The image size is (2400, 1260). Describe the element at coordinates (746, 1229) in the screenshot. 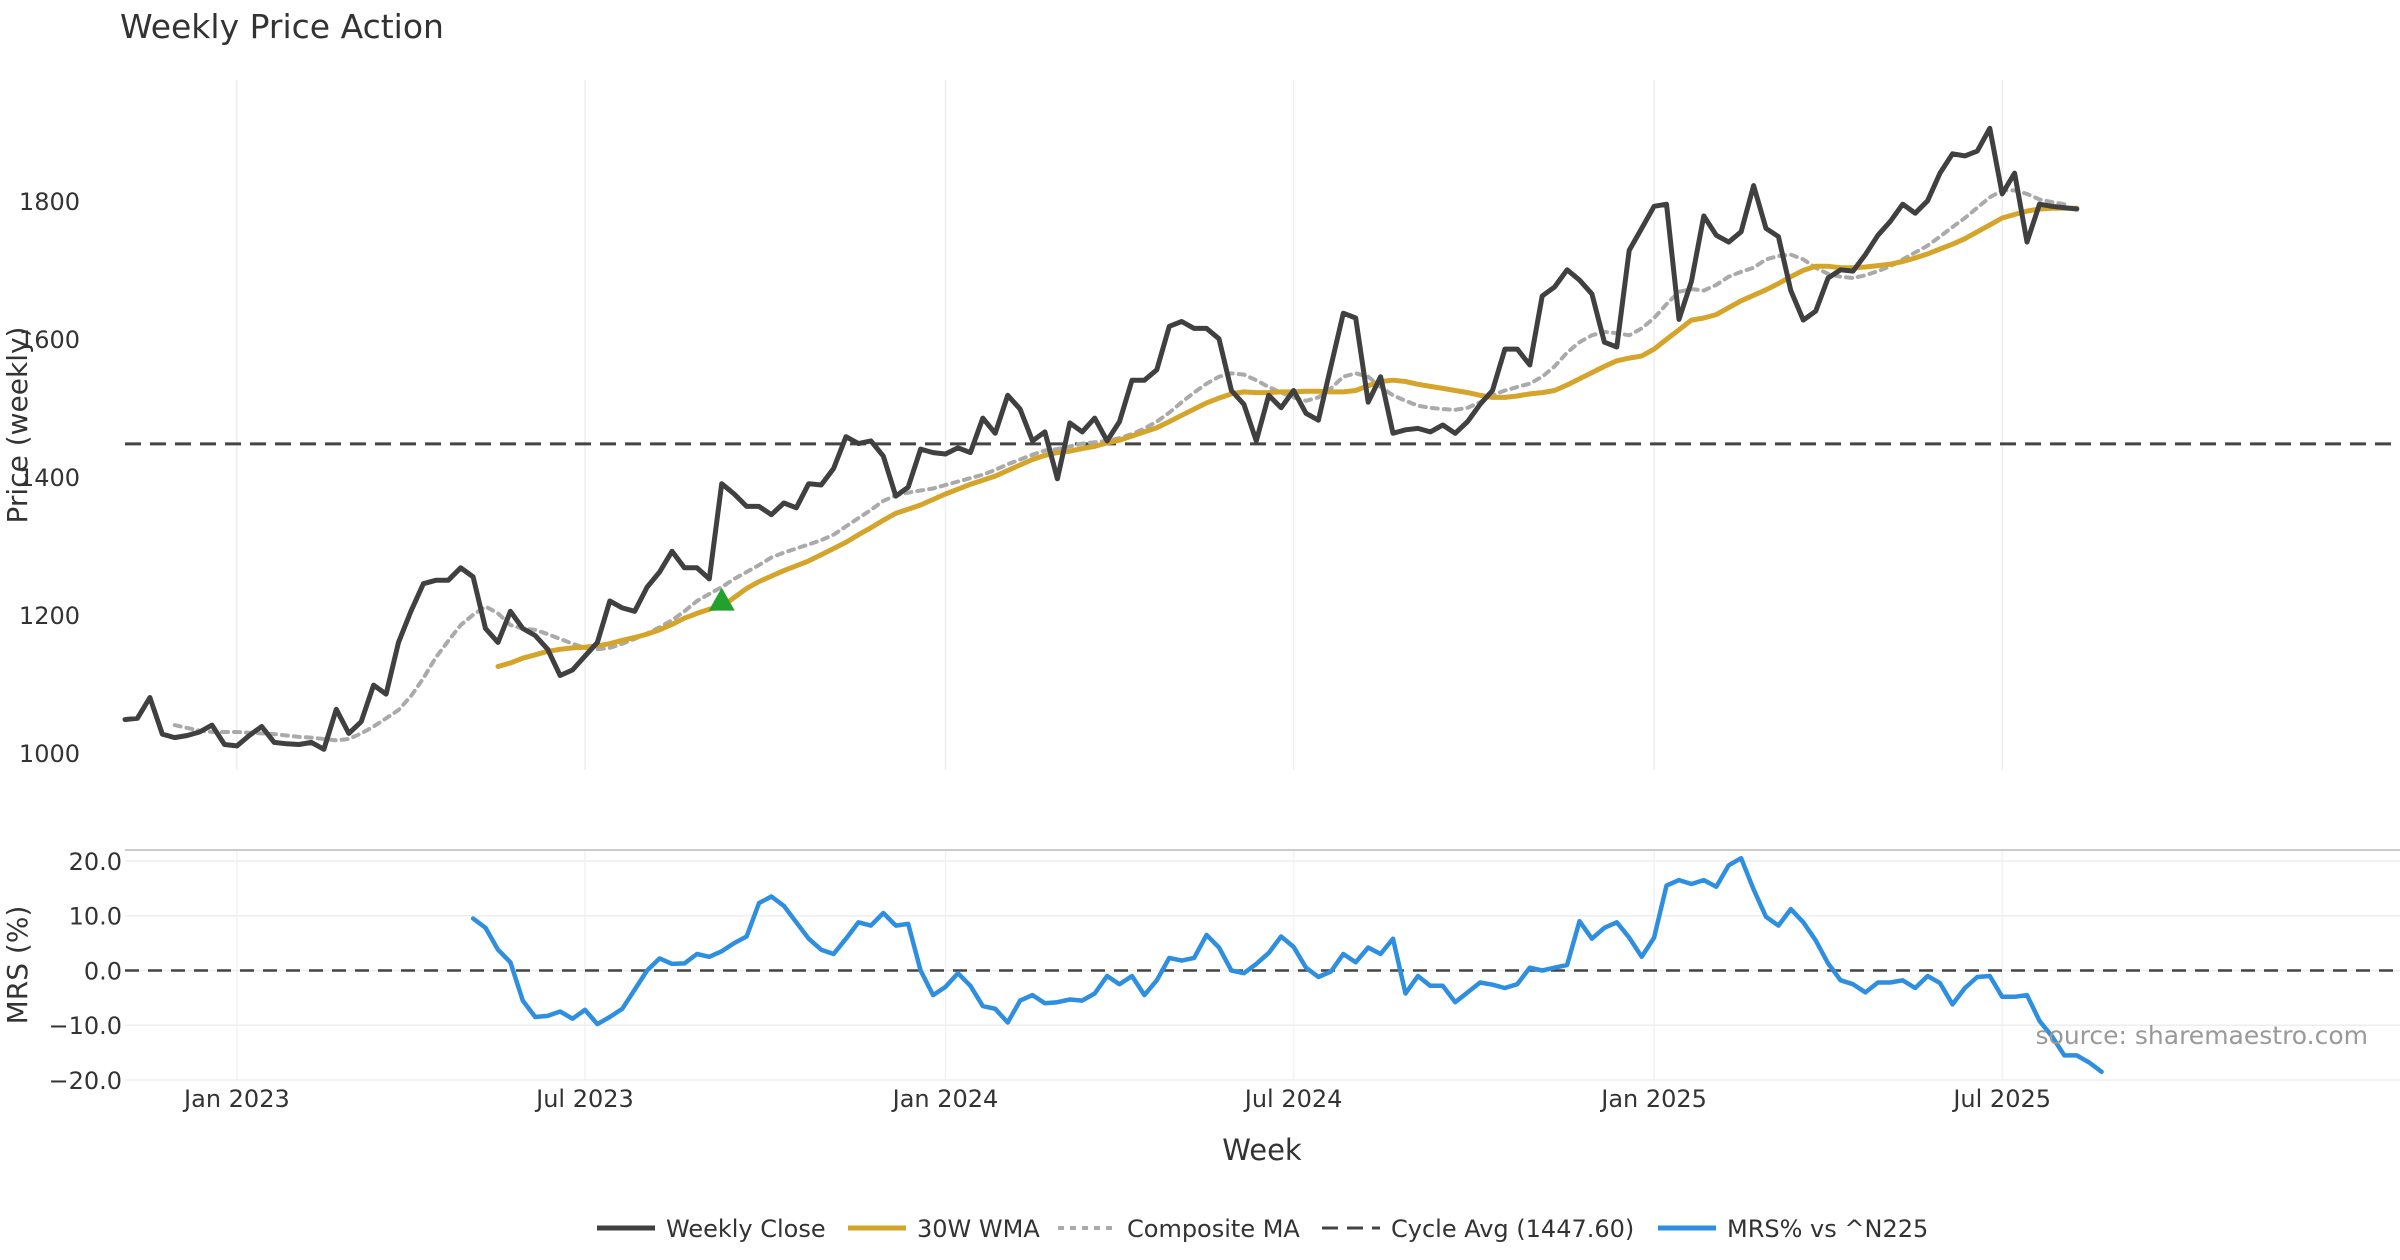

I see `legend-label: Weekly Close` at that location.